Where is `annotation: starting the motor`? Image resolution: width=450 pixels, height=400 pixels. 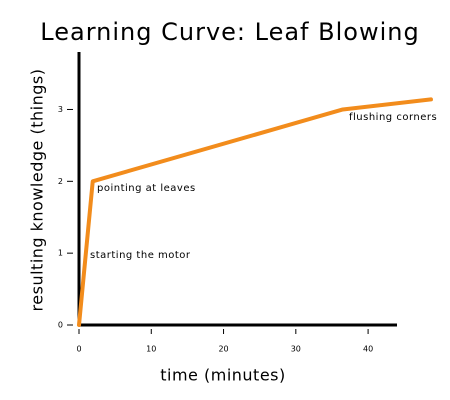 annotation: starting the motor is located at coordinates (140, 255).